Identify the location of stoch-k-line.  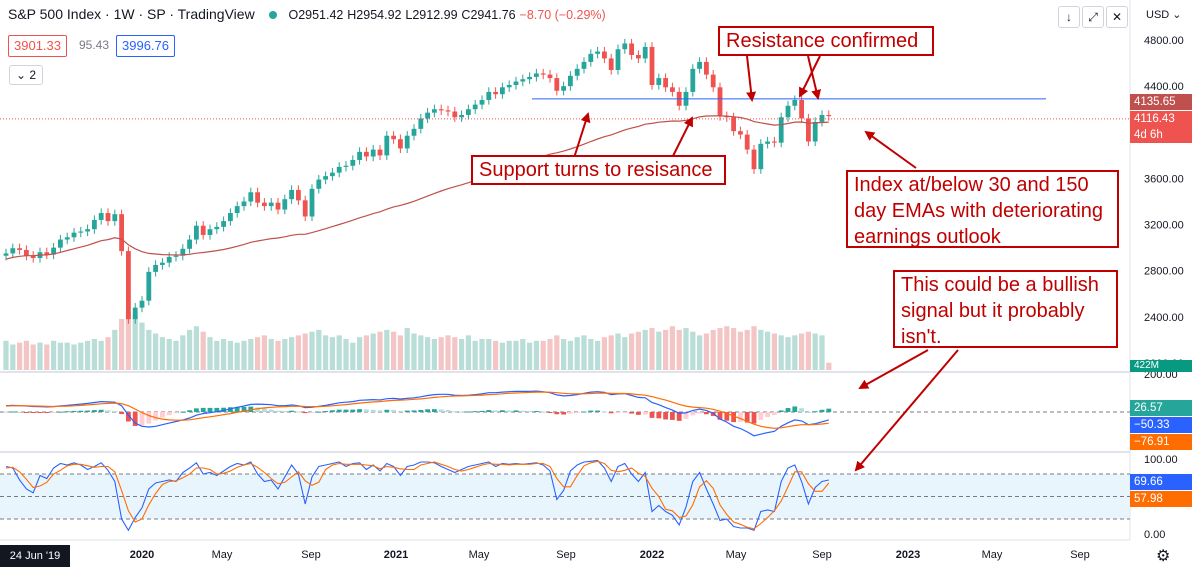
(417, 495).